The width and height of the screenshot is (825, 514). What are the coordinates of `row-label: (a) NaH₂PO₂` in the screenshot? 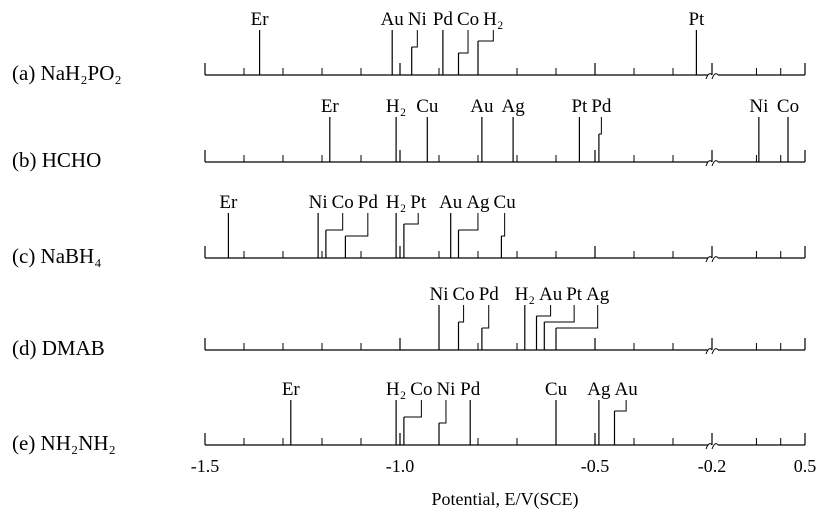 It's located at (67, 73).